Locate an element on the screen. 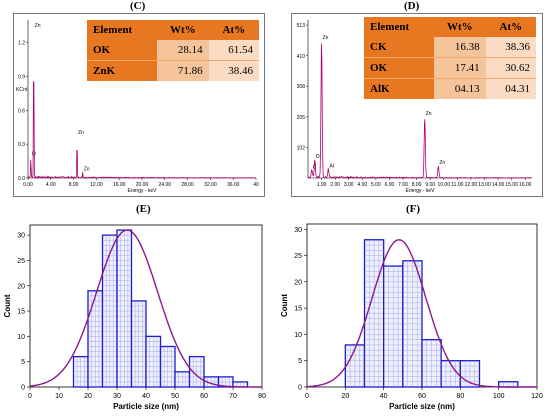 This screenshot has height=419, width=550. gaussian-fit-curve is located at coordinates (421, 313).